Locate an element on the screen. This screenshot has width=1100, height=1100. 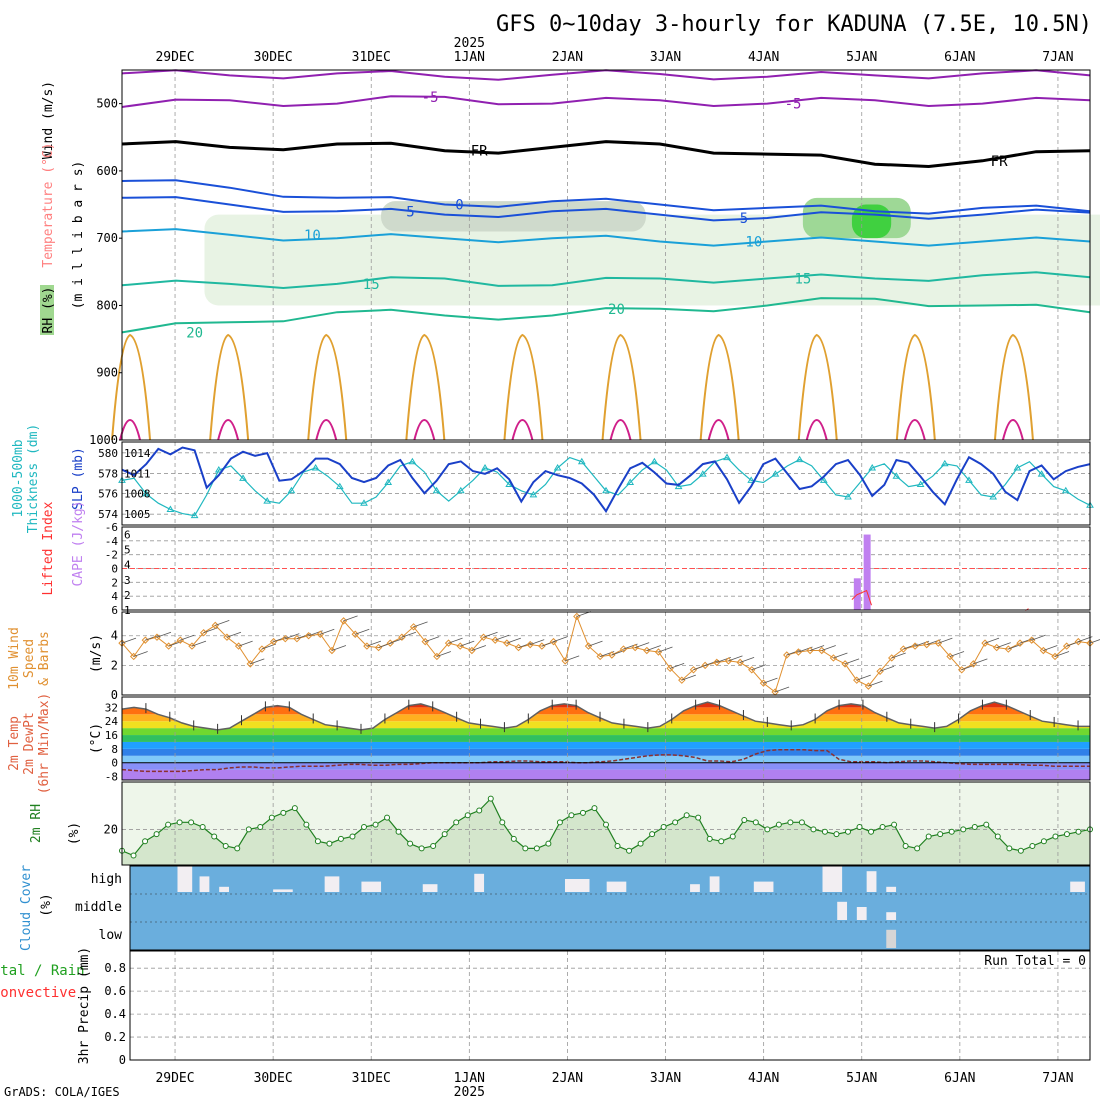
date-label-top: 6JAN is located at coordinates (959, 57).